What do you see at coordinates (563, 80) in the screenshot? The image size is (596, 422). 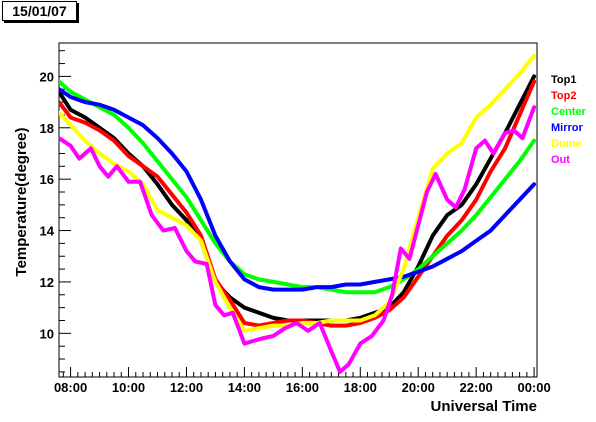 I see `legend-entry-top1: Top1` at bounding box center [563, 80].